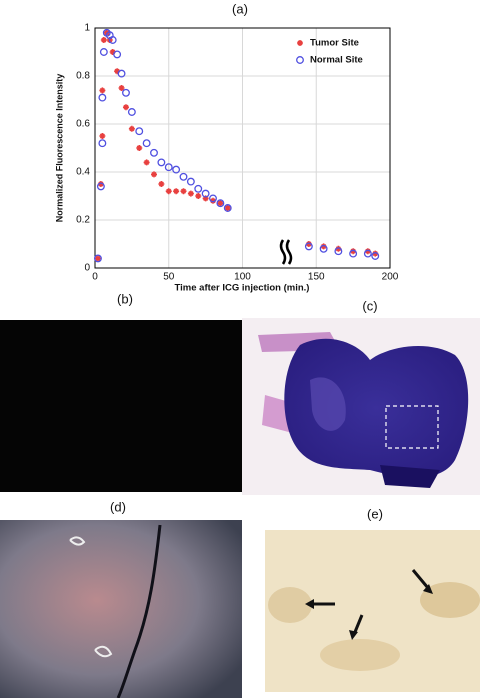 The image size is (480, 698). I want to click on y-tick-label: 0.8, so click(83, 76).